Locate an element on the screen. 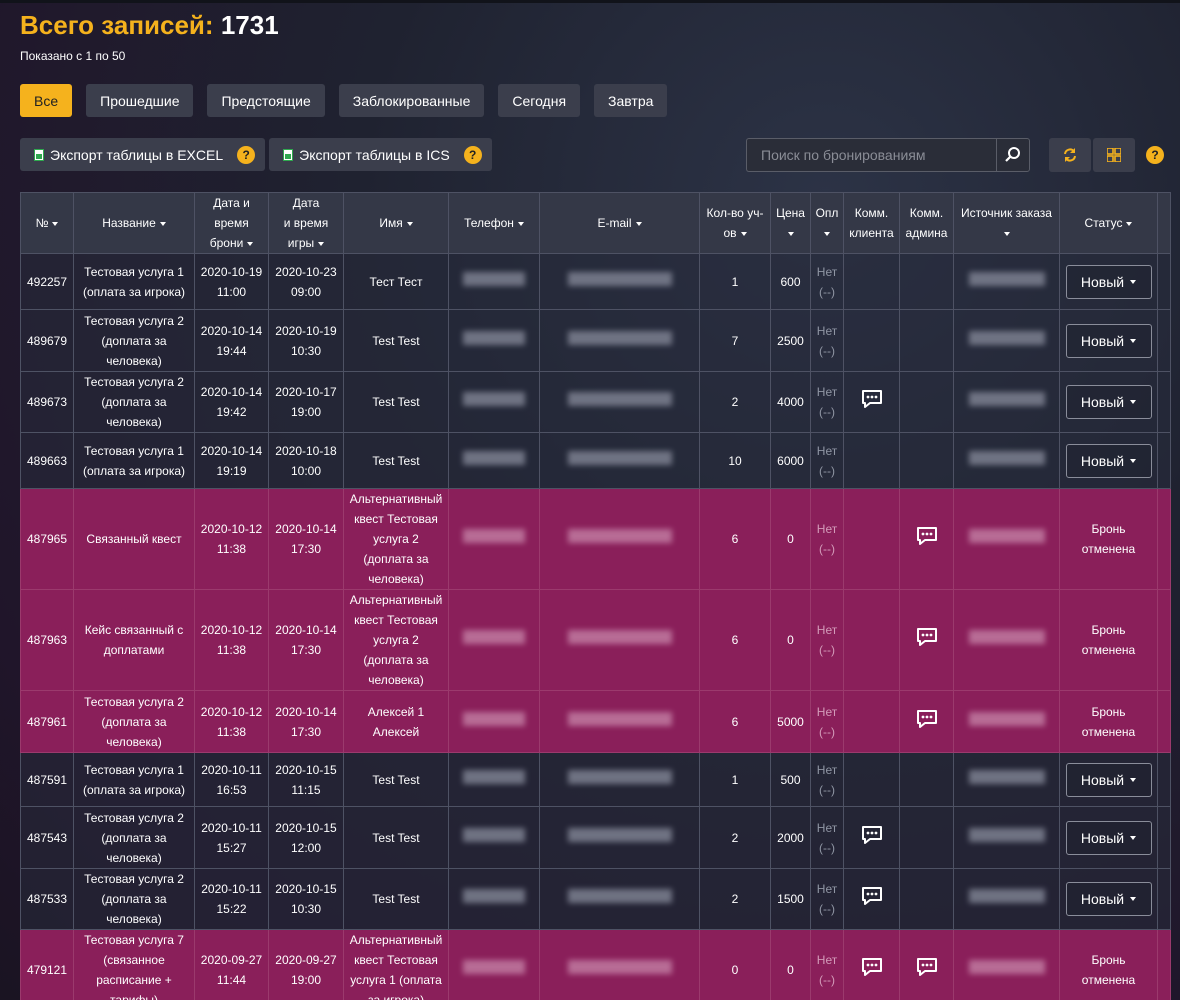 The width and height of the screenshot is (1180, 1000). col-status: Статус is located at coordinates (1108, 223).